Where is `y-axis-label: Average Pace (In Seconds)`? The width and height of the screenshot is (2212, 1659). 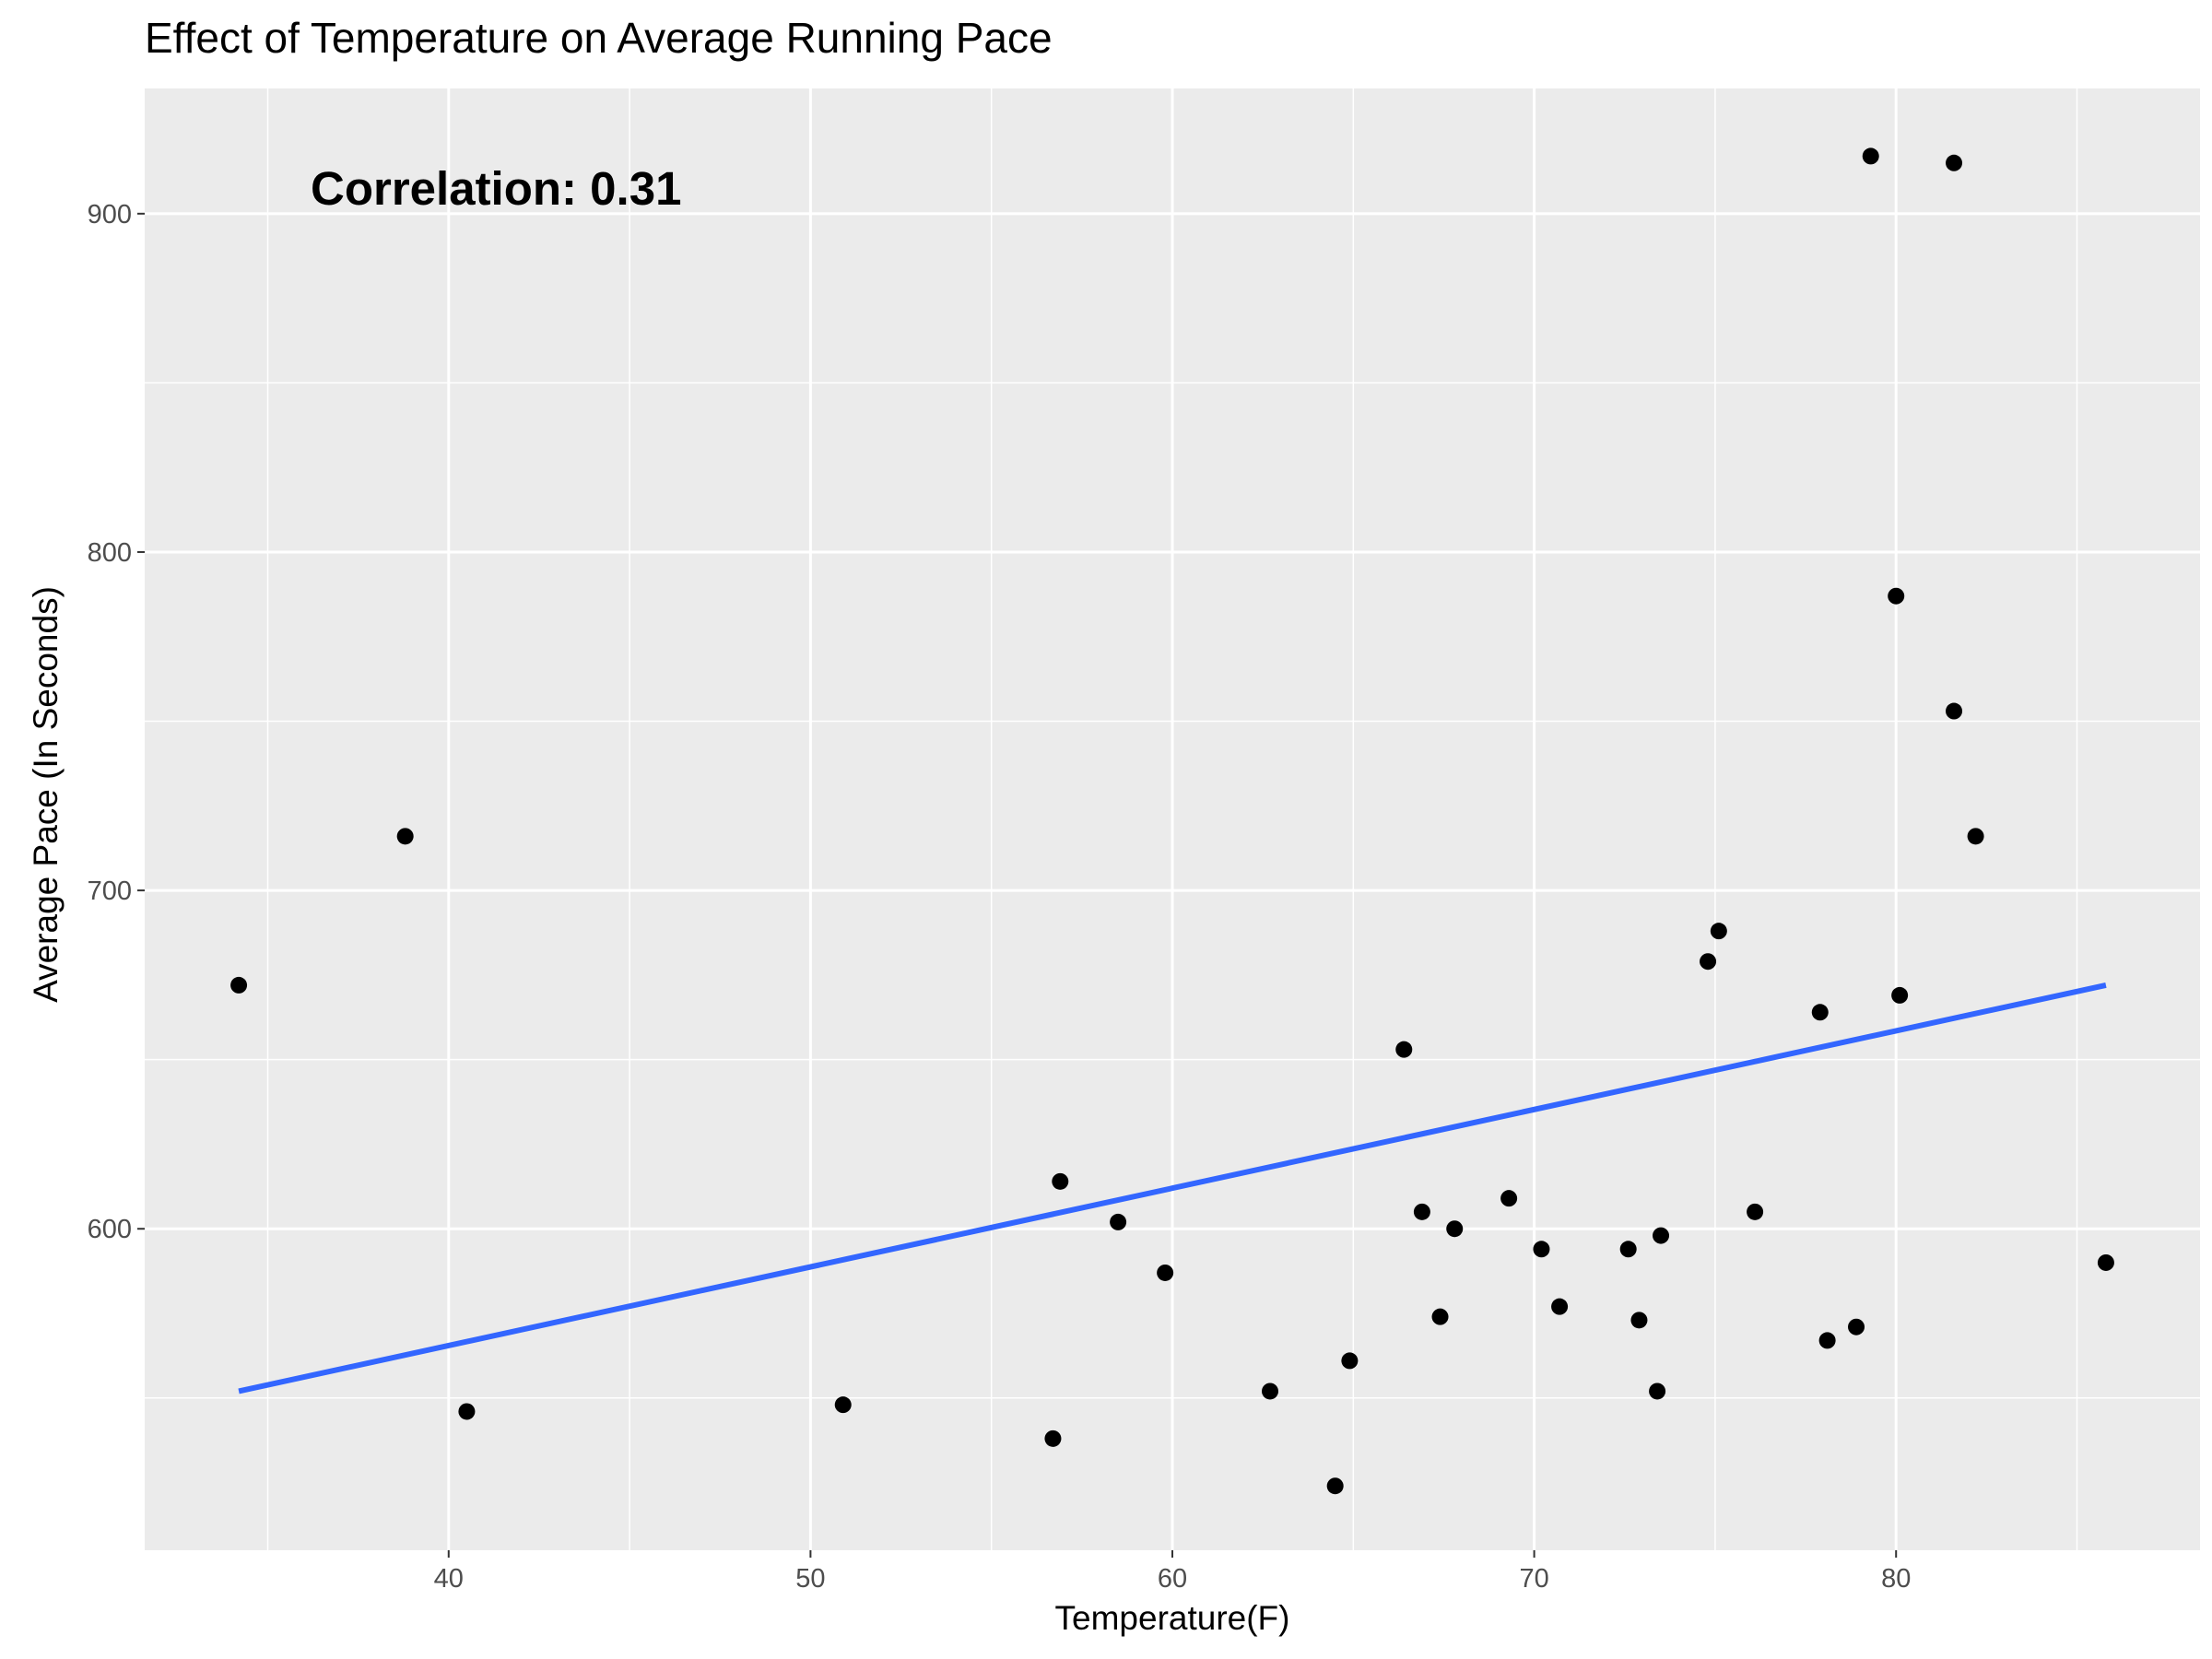
y-axis-label: Average Pace (In Seconds) is located at coordinates (46, 794).